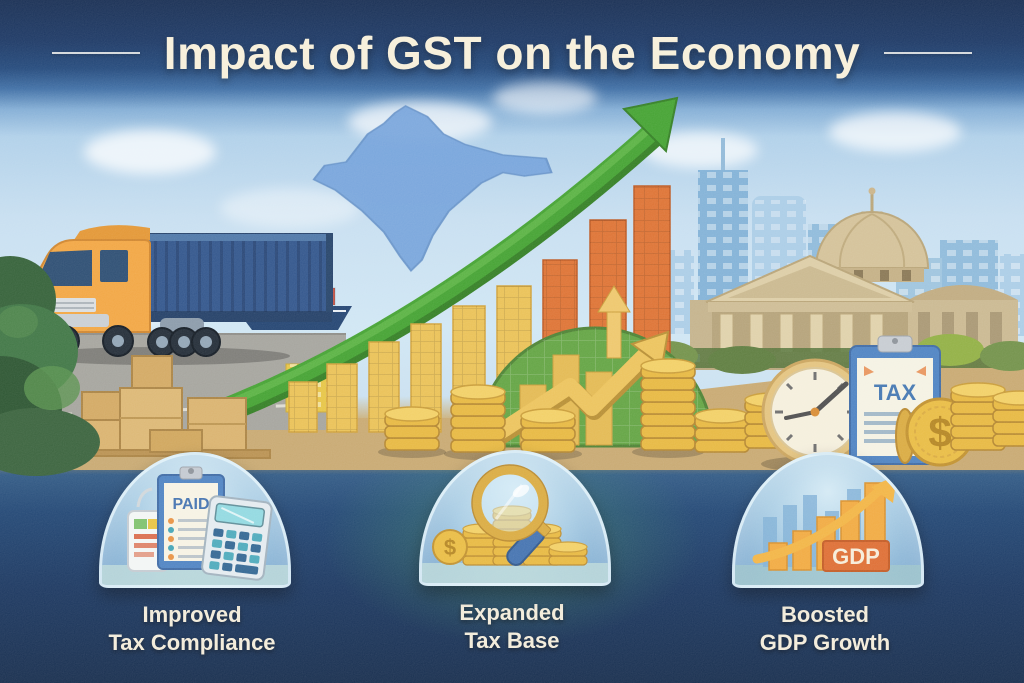 The height and width of the screenshot is (683, 1024). I want to click on page-title: Impact of GST on the Economy, so click(512, 53).